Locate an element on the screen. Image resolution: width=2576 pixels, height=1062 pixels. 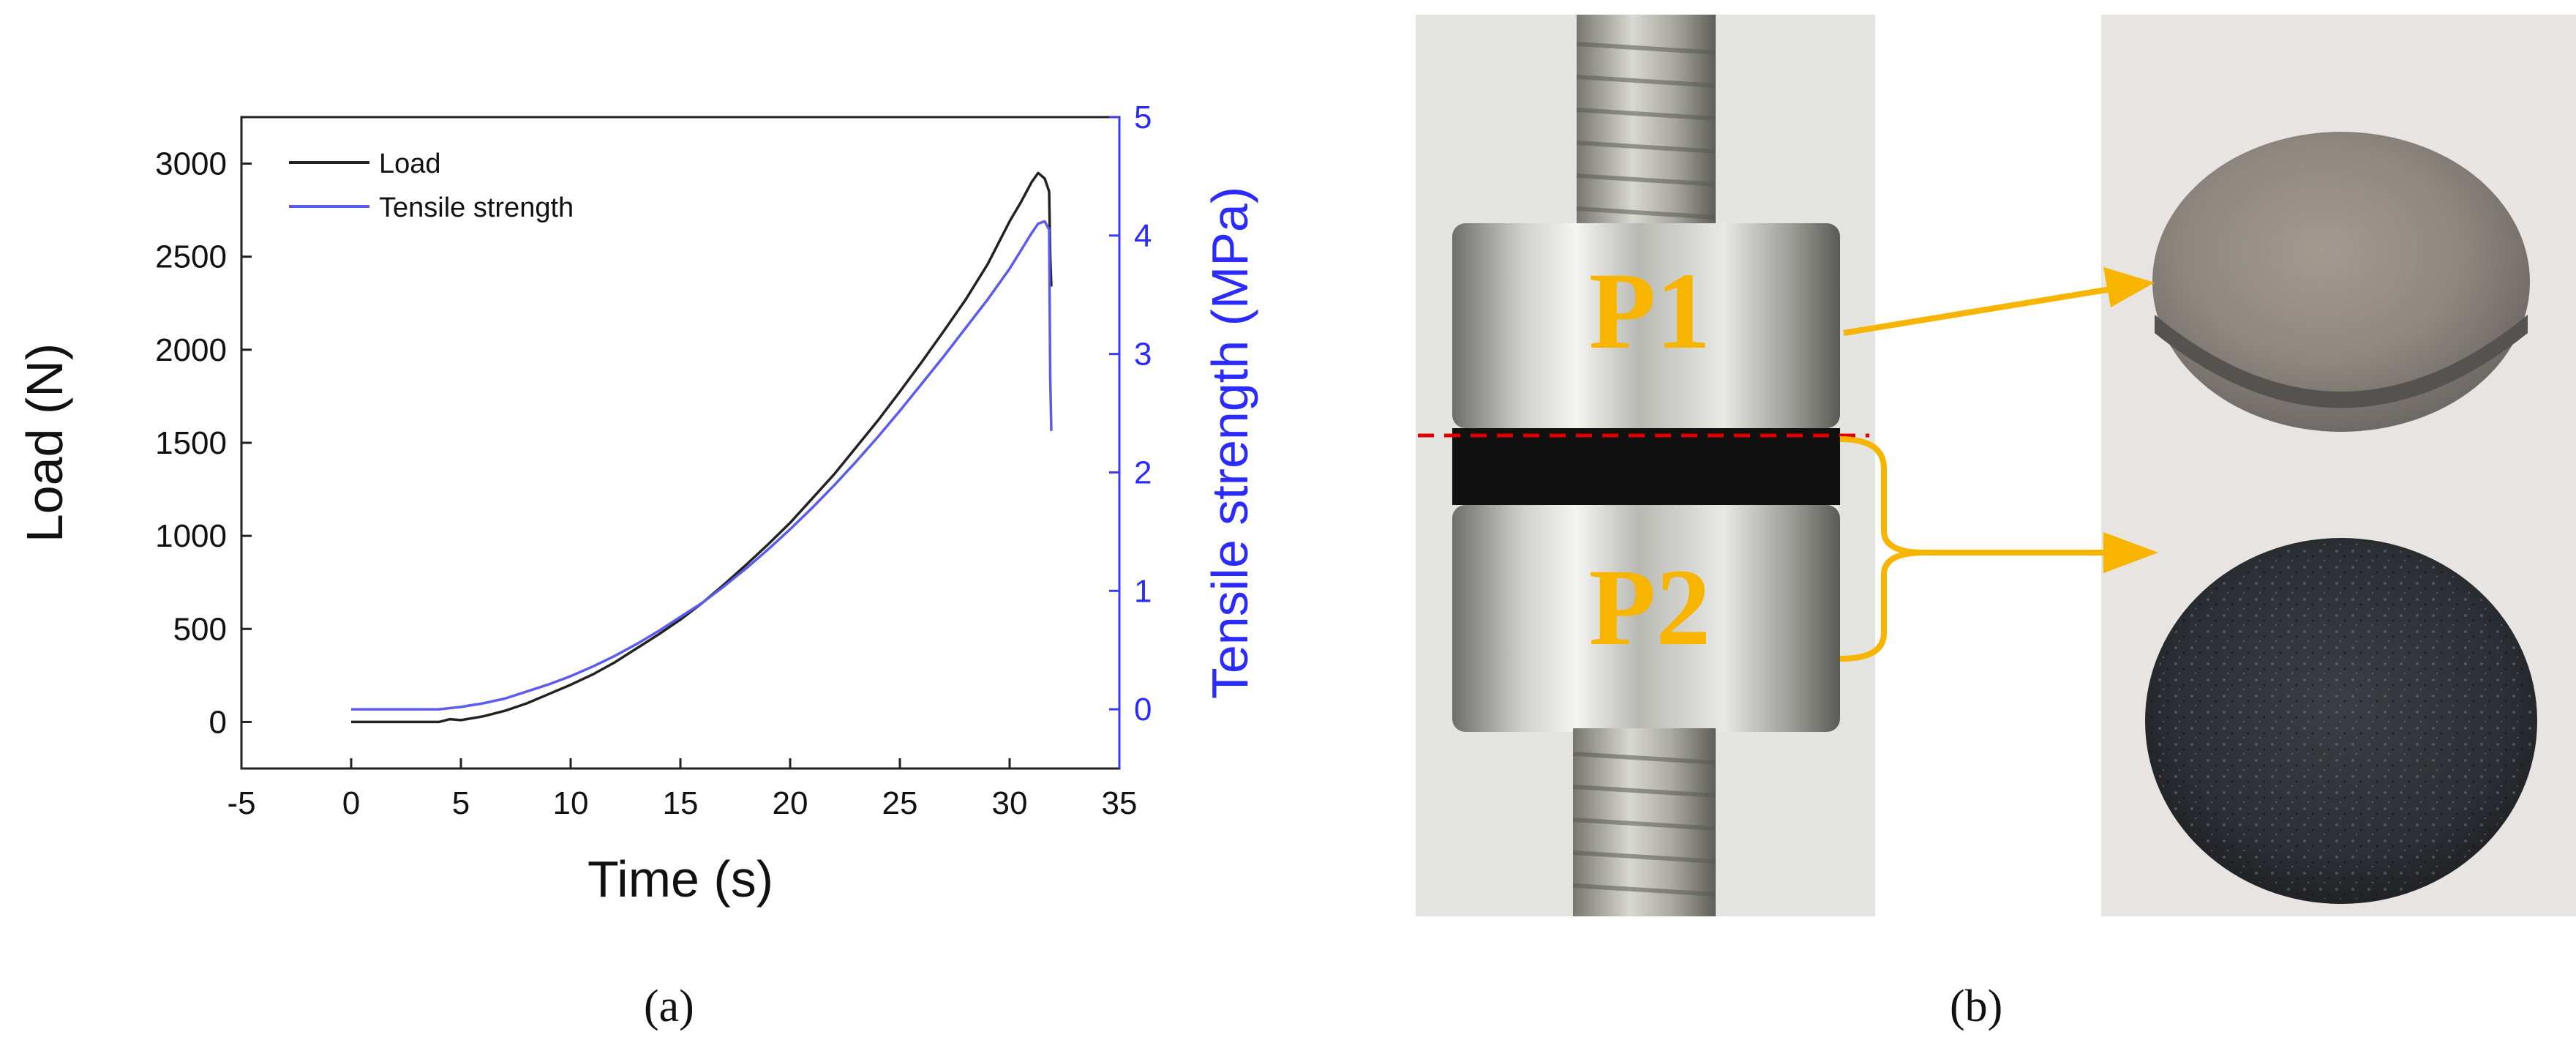
y2-tick-label: 5 is located at coordinates (1143, 117).